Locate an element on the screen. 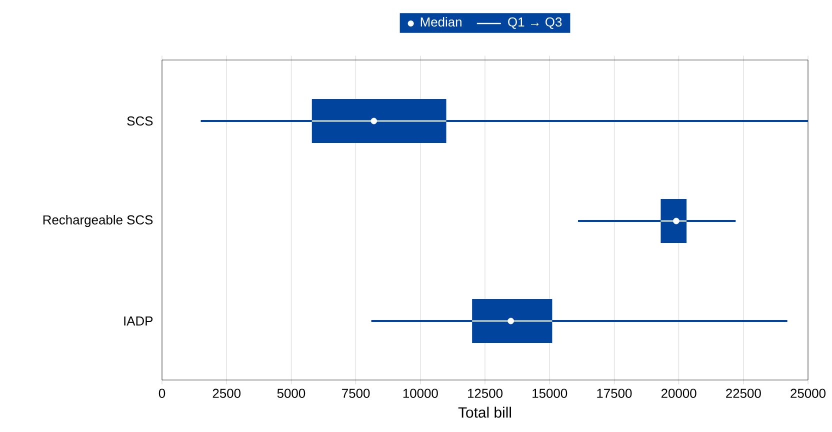 The image size is (832, 432). x-tick-label: 0 is located at coordinates (162, 393).